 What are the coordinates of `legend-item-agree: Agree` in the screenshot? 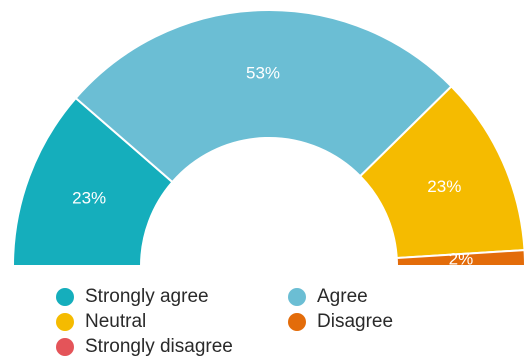 It's located at (363, 297).